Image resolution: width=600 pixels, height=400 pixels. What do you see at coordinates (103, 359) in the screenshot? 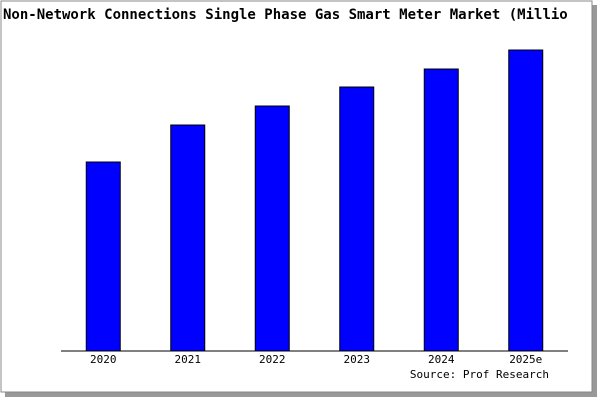
I see `x-tick-label: 2020` at bounding box center [103, 359].